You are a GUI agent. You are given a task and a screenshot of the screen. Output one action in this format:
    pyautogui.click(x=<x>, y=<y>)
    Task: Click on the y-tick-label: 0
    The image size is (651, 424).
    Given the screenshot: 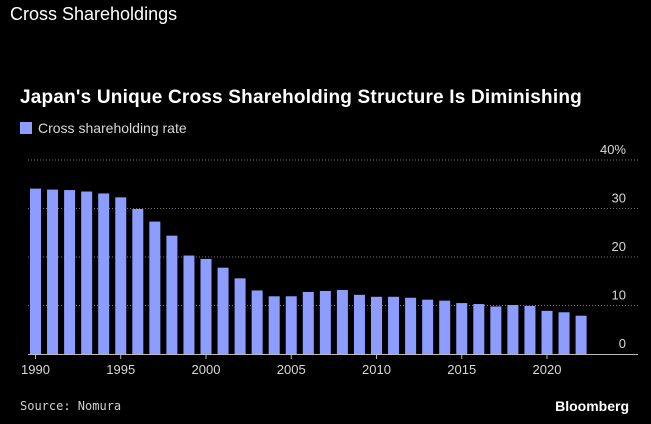 What is the action you would take?
    pyautogui.click(x=622, y=343)
    